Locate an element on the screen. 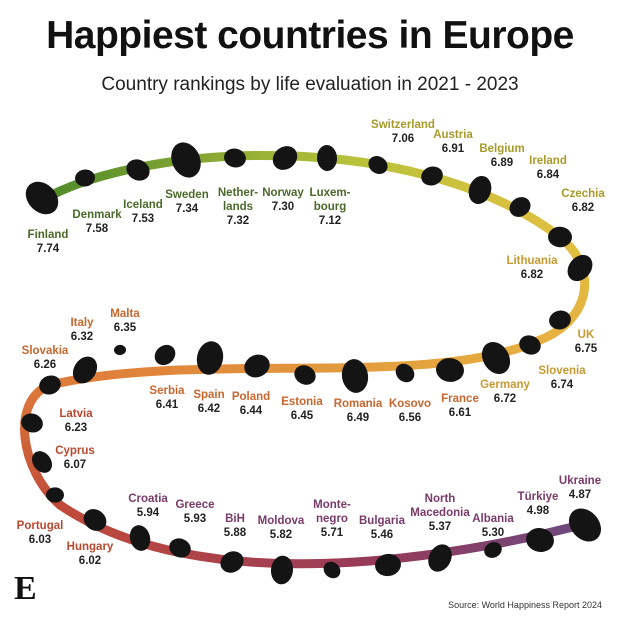 The width and height of the screenshot is (620, 622). score: 7.74 is located at coordinates (48, 249).